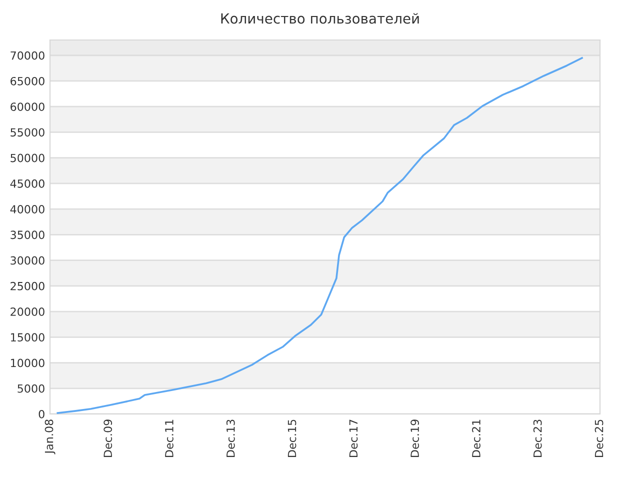 The image size is (640, 480). Describe the element at coordinates (31, 388) in the screenshot. I see `y-tick-label: 5000` at that location.